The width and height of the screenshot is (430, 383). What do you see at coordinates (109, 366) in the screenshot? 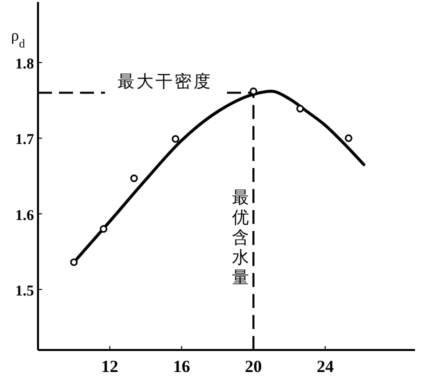
I see `x-tick-label: 12` at bounding box center [109, 366].